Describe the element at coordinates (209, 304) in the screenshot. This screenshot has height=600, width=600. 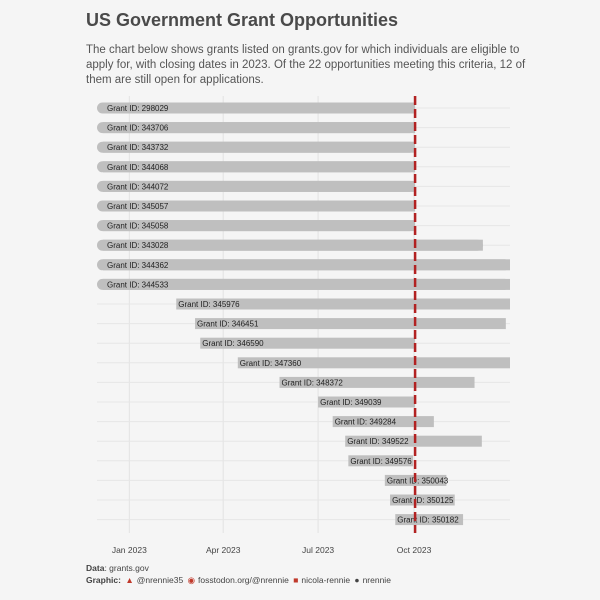
I see `grant-label: Grant ID: 345976` at that location.